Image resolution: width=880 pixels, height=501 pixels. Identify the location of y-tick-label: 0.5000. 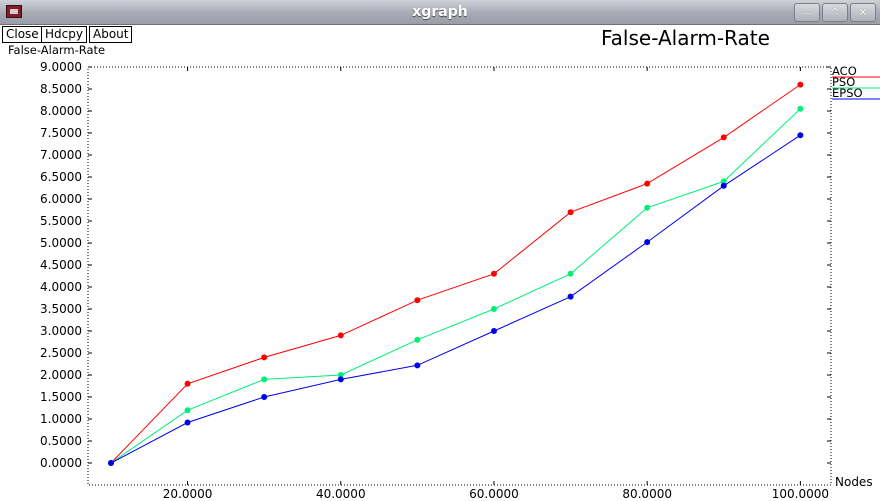
(61, 441).